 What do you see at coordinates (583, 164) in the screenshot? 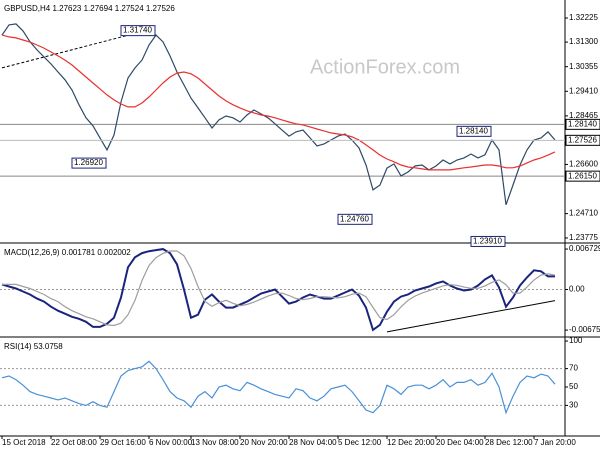
I see `y-tick-label: 1.26600` at bounding box center [583, 164].